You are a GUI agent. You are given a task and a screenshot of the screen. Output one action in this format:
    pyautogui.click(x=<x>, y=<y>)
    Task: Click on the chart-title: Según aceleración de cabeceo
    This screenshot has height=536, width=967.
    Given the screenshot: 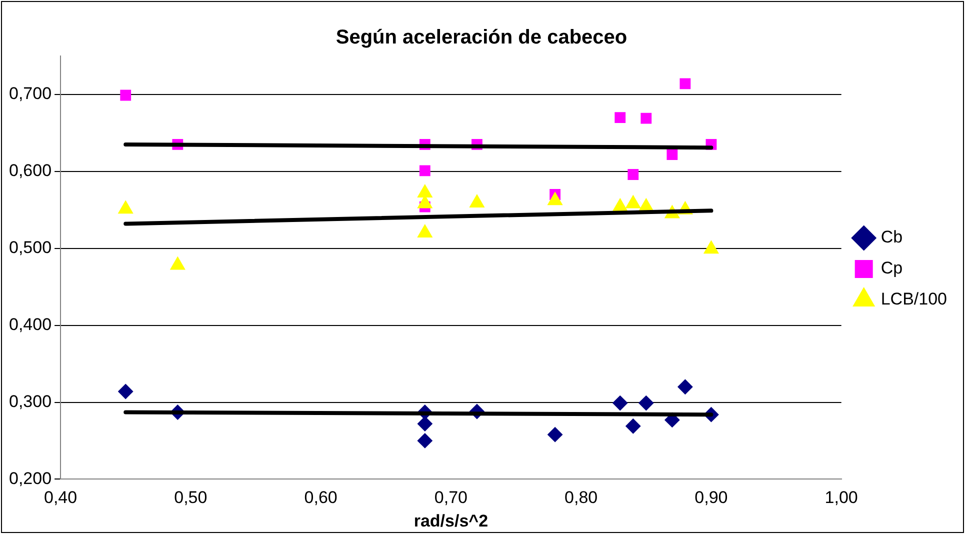 What is the action you would take?
    pyautogui.click(x=482, y=37)
    